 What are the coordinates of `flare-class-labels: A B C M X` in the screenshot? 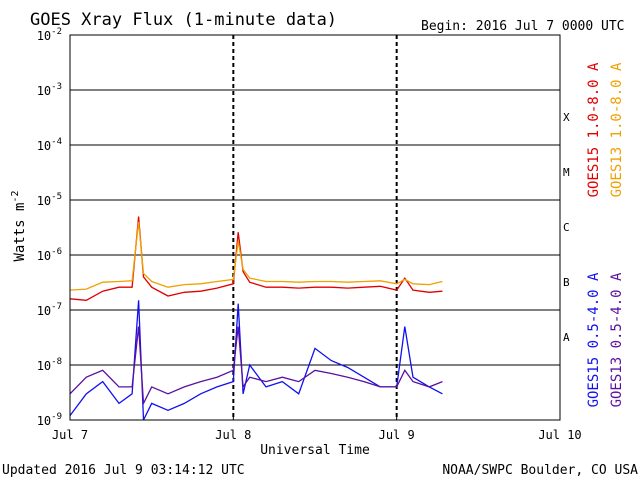 It's located at (566, 227).